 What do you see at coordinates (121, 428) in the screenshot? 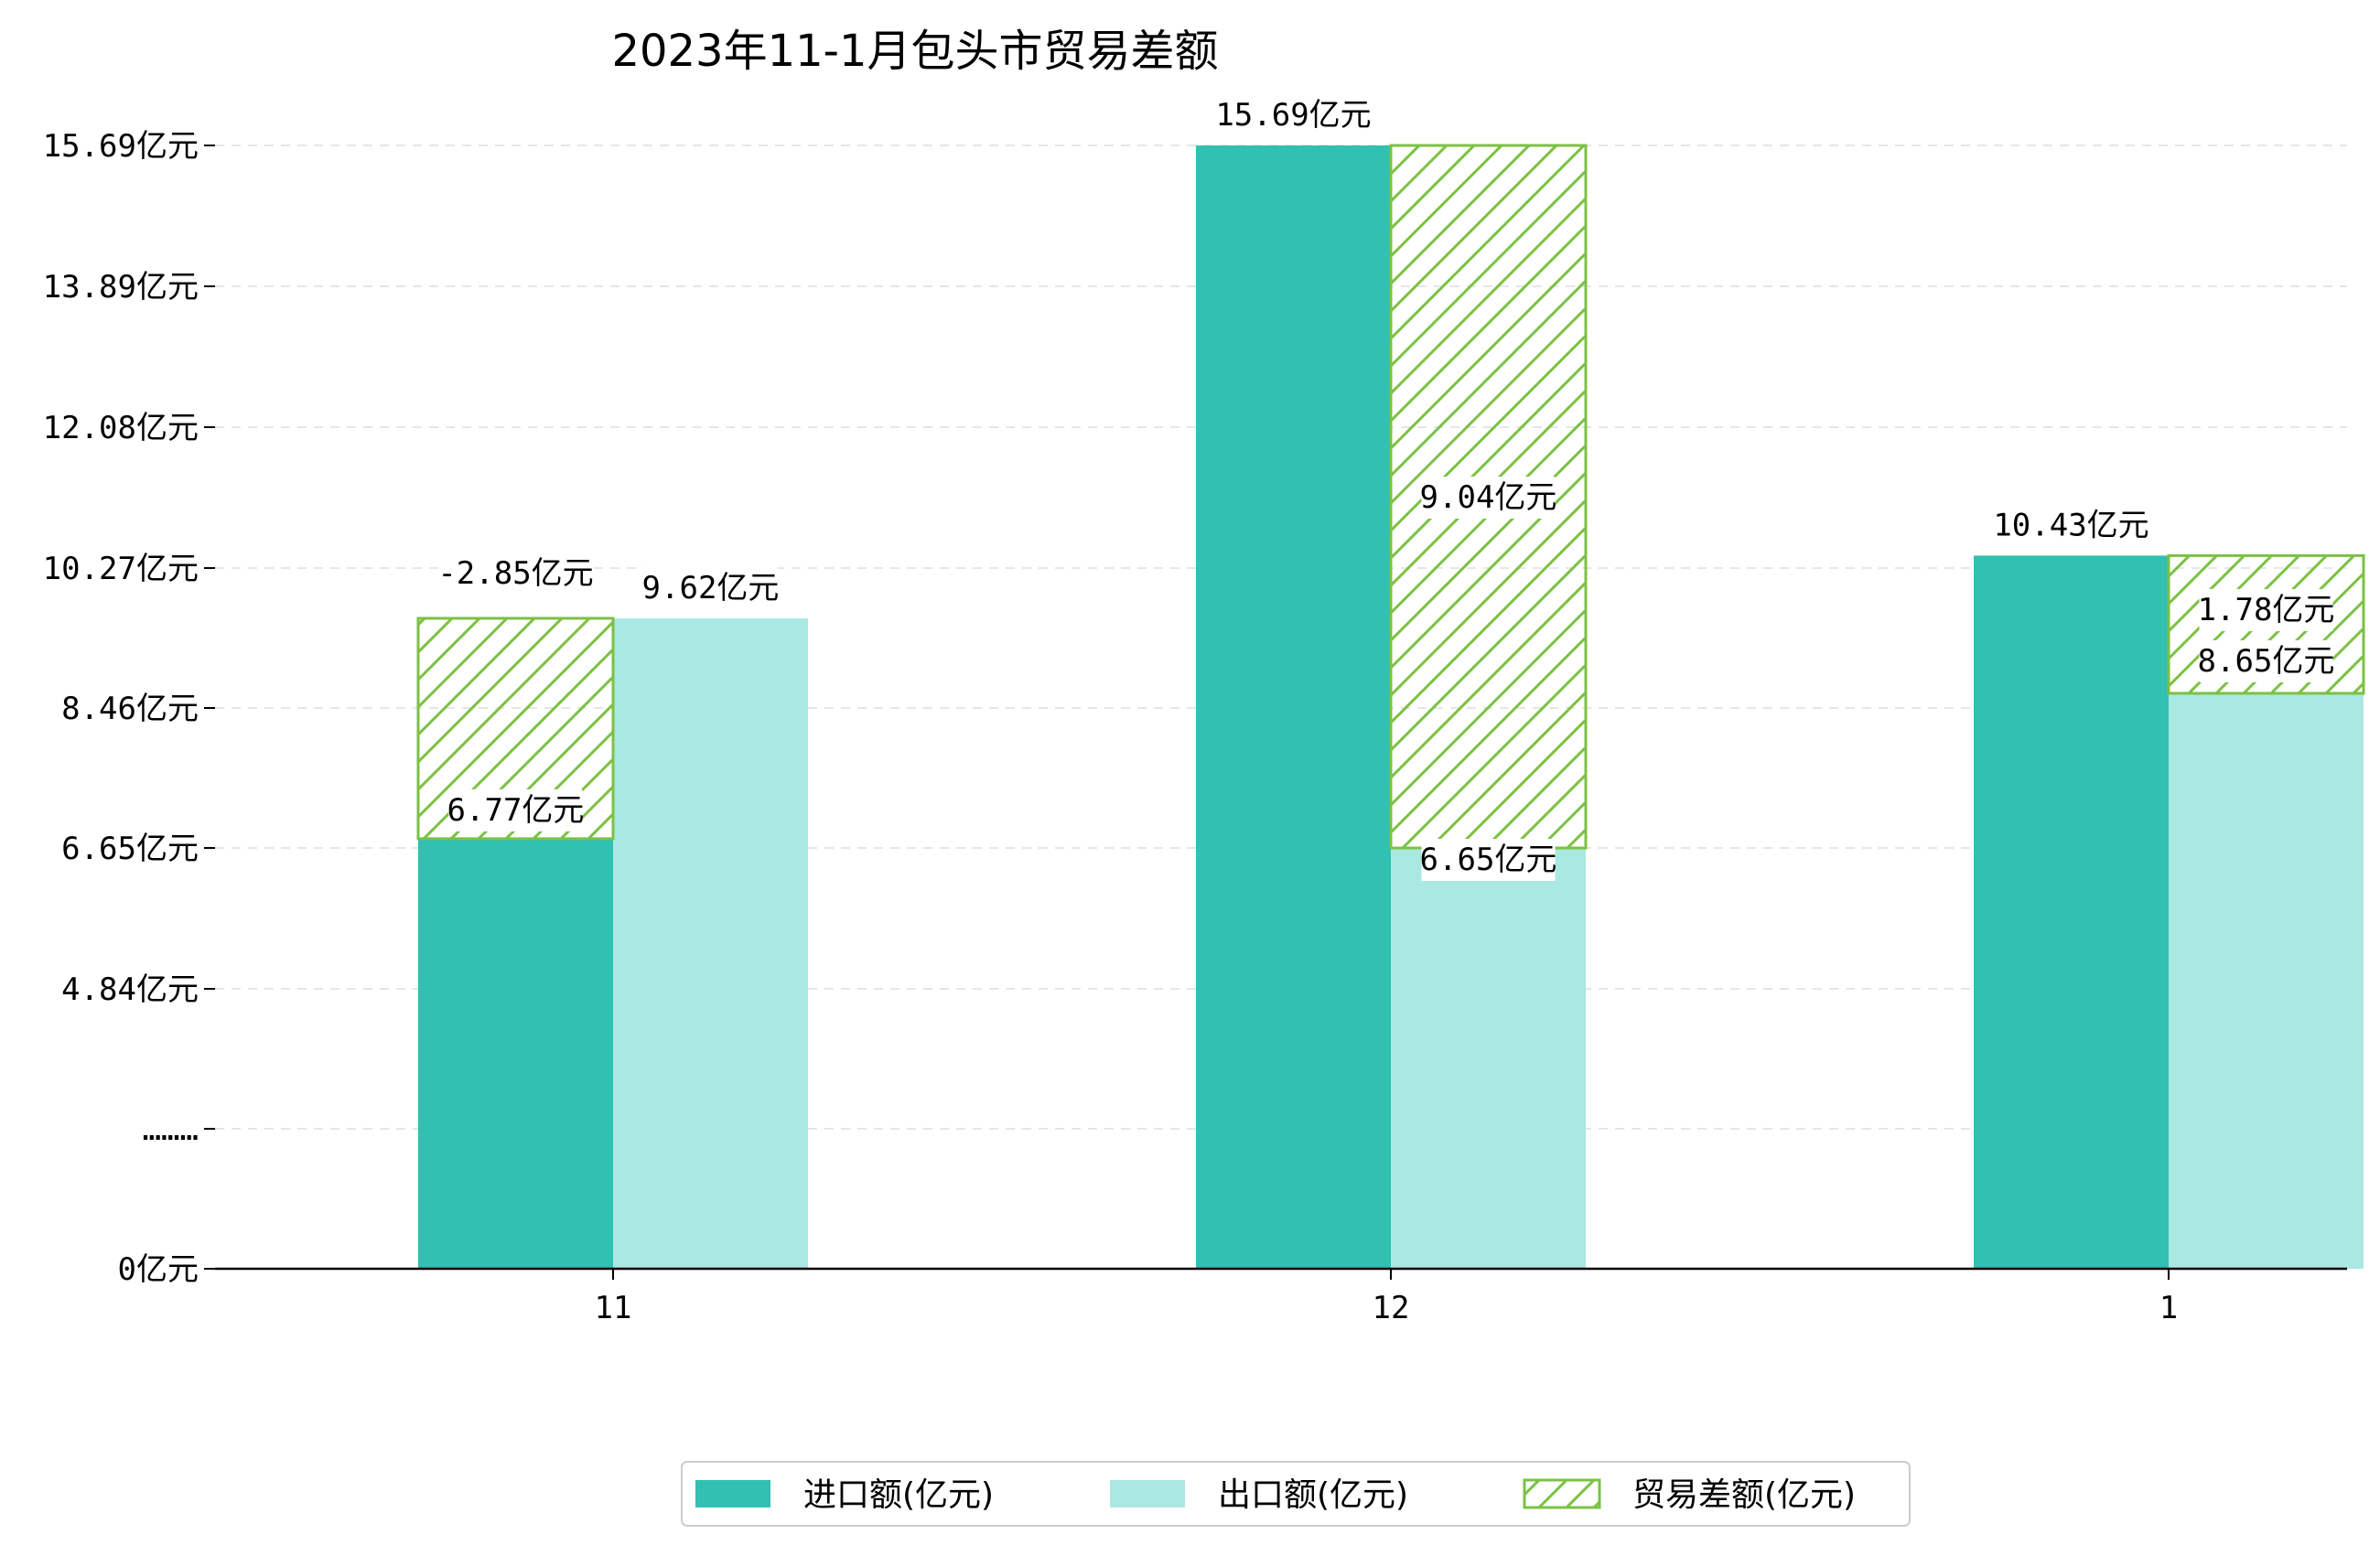
I see `y-tick-label: 12.08亿元` at bounding box center [121, 428].